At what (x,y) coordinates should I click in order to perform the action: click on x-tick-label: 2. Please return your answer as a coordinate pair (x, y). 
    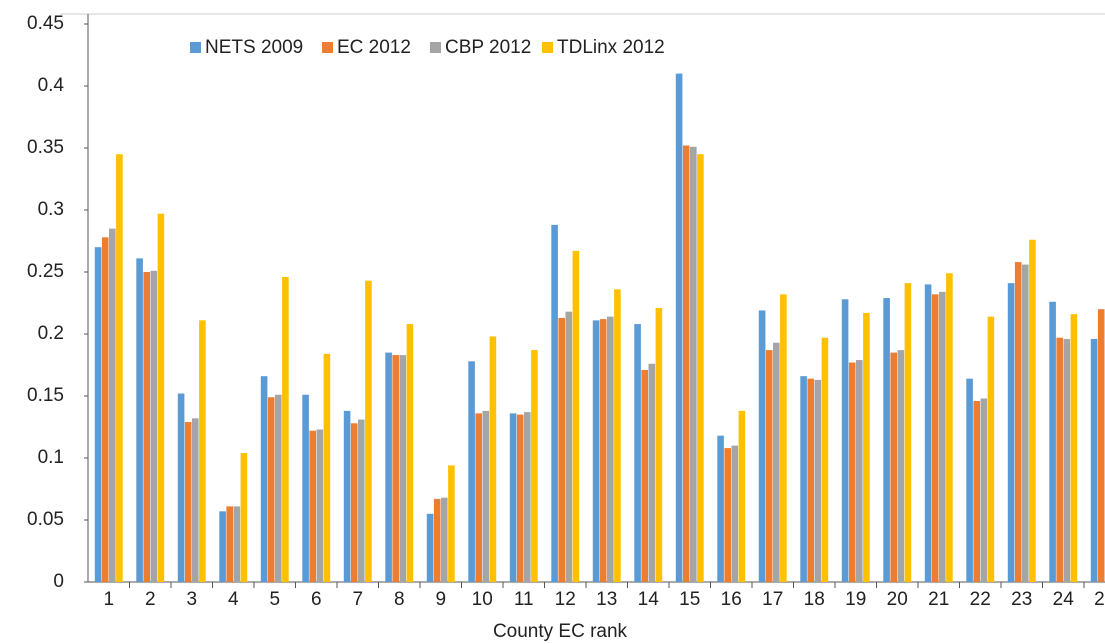
    Looking at the image, I should click on (150, 599).